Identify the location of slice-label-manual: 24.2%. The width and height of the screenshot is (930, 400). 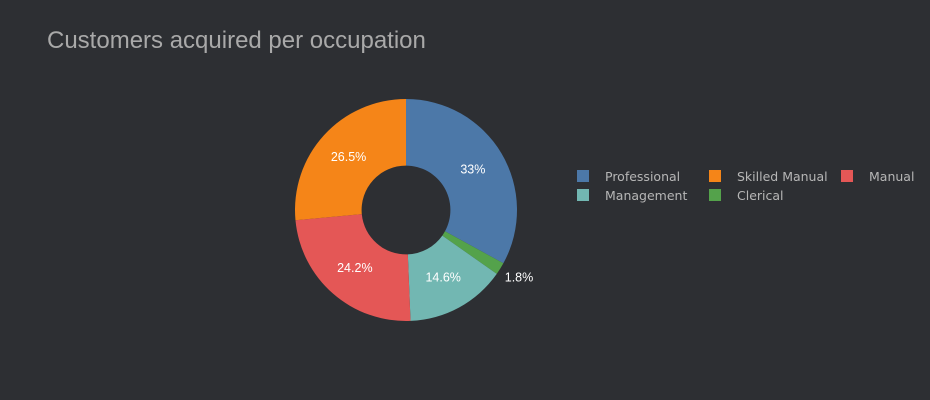
(354, 268).